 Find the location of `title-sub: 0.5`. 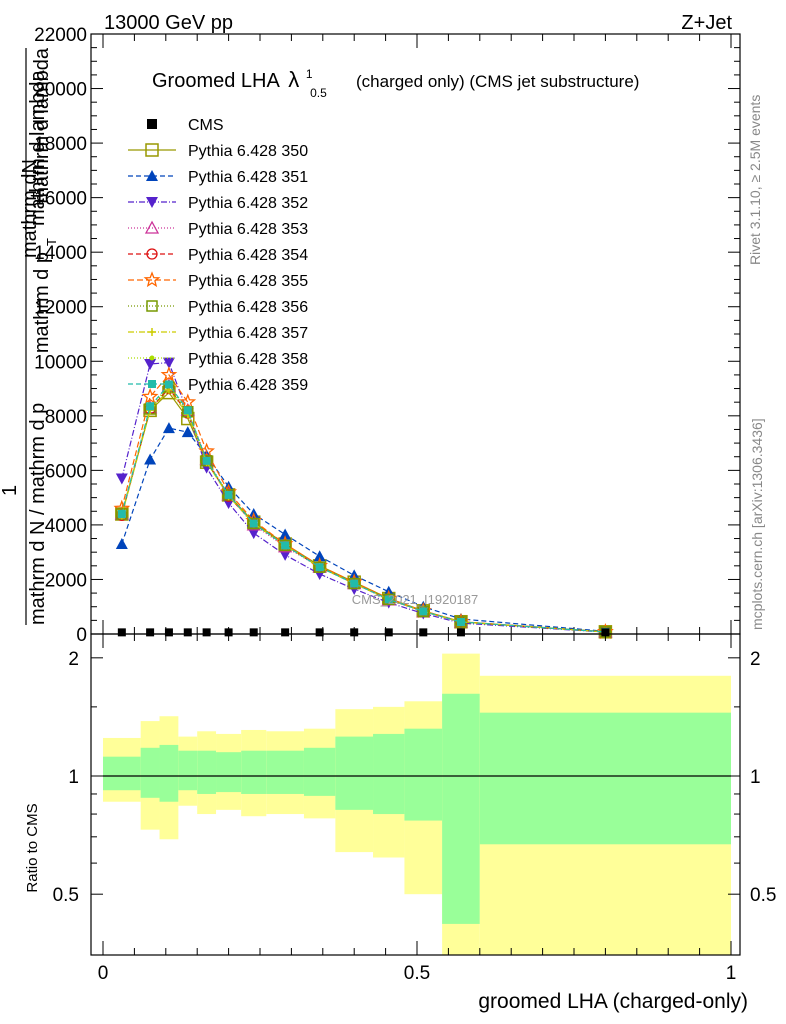

title-sub: 0.5 is located at coordinates (318, 93).